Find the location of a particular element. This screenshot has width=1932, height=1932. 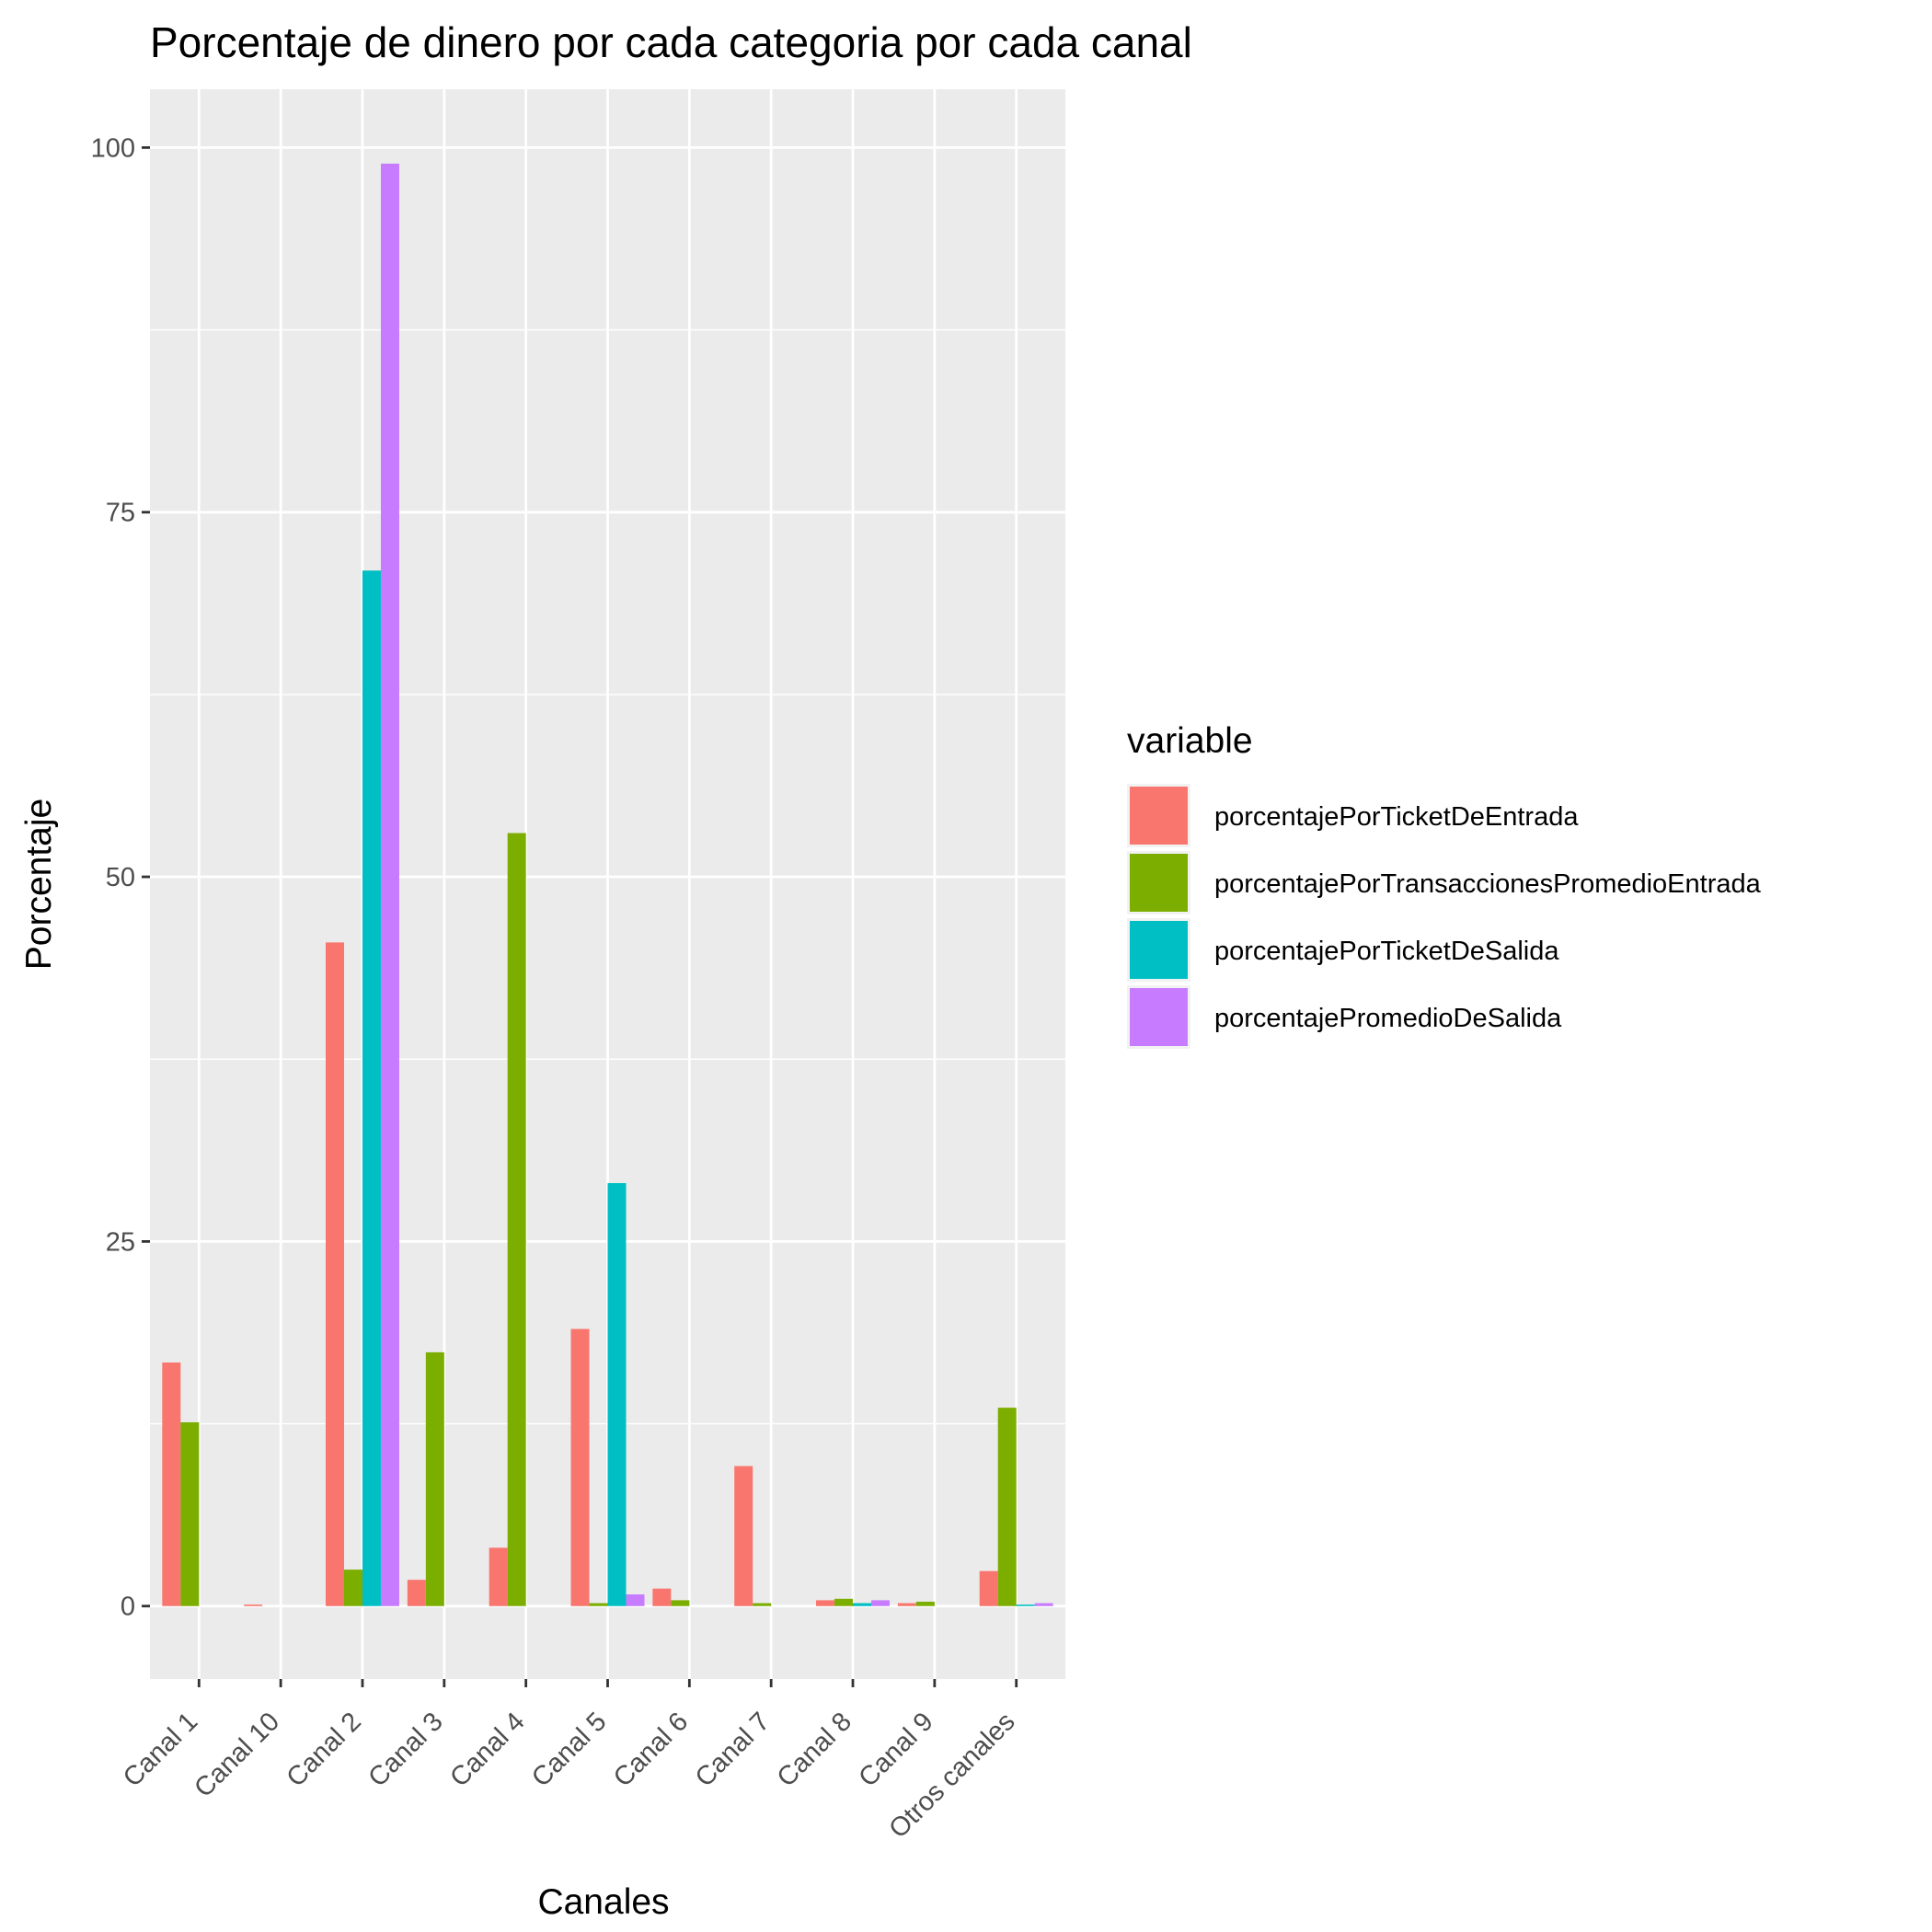

legend-label: porcentajePorTicketDeSalida is located at coordinates (1386, 951).